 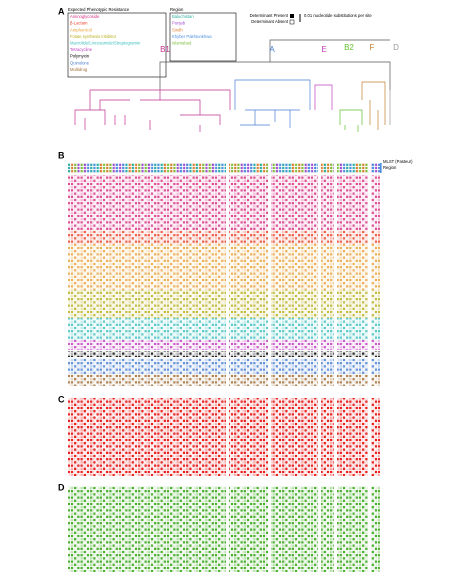 I want to click on row-header: MLST (Pasteur), so click(x=398, y=161).